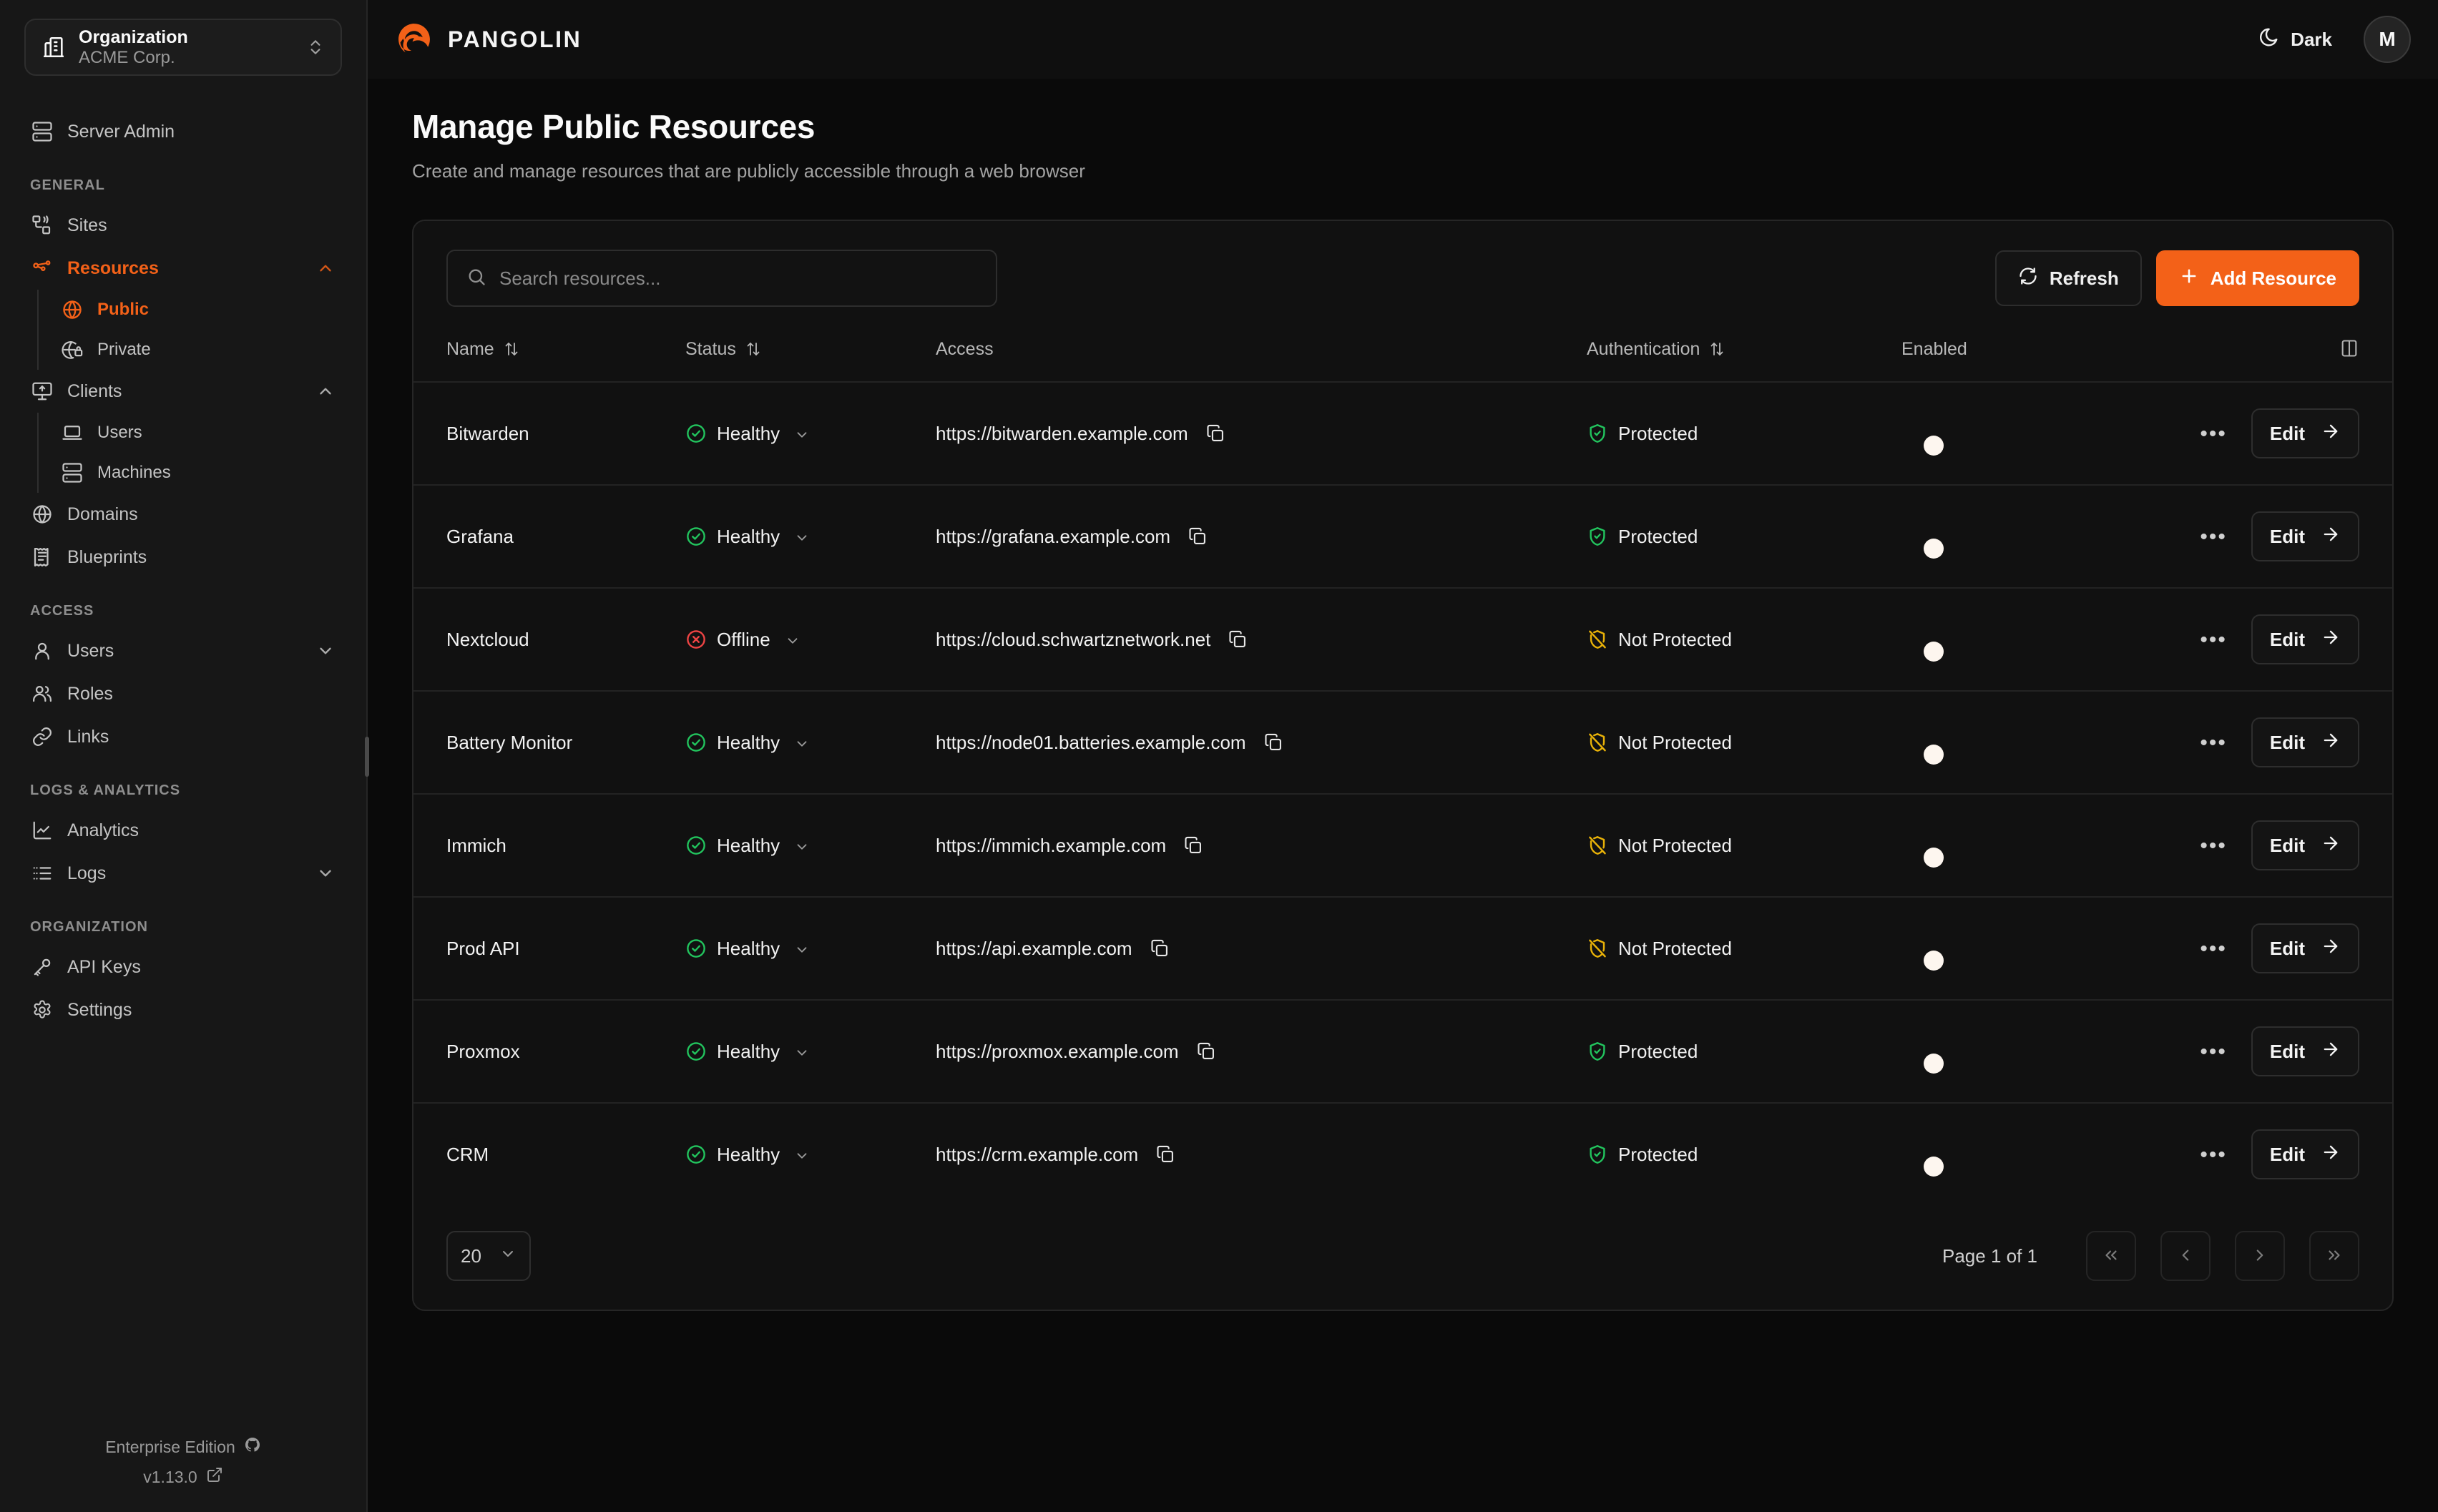  What do you see at coordinates (1057, 1051) in the screenshot?
I see `resource-url: https://proxmox.example.com` at bounding box center [1057, 1051].